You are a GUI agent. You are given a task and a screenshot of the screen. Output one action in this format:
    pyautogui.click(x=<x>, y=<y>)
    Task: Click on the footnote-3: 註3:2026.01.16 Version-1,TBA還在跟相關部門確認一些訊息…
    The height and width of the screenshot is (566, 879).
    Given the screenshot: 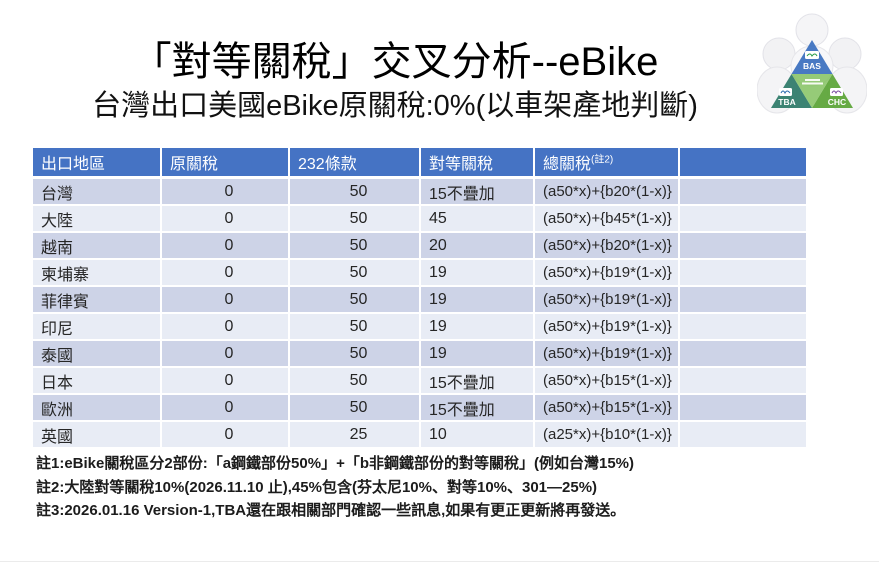 What is the action you would take?
    pyautogui.click(x=331, y=510)
    